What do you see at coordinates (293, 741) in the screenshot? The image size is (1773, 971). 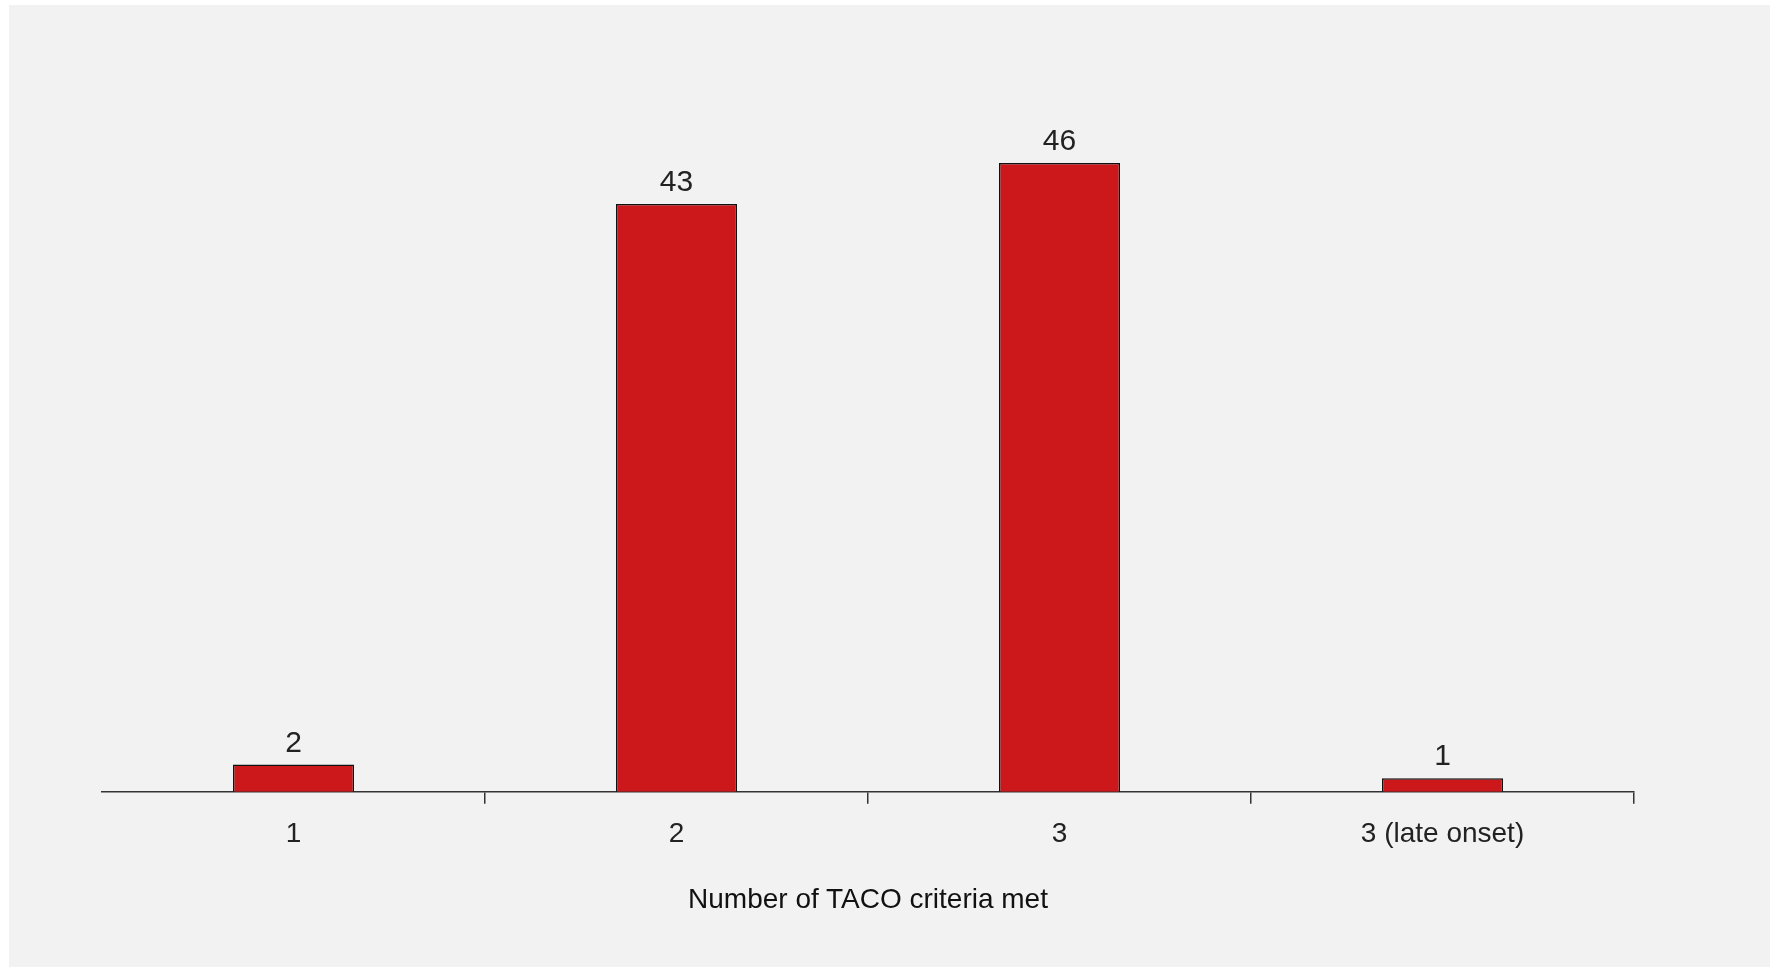 I see `data-label: 2` at bounding box center [293, 741].